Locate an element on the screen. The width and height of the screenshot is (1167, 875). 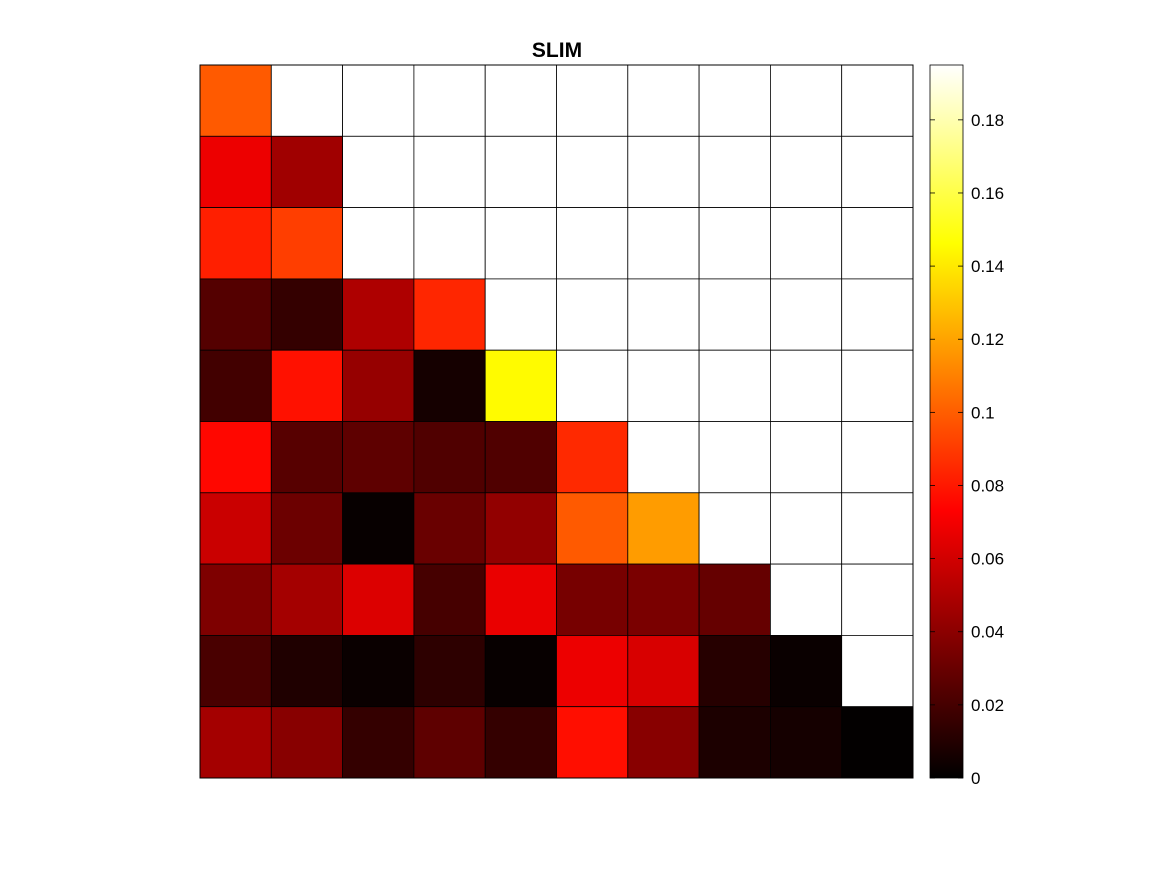
heatmap-cell-r3-c5 is located at coordinates (520, 243).